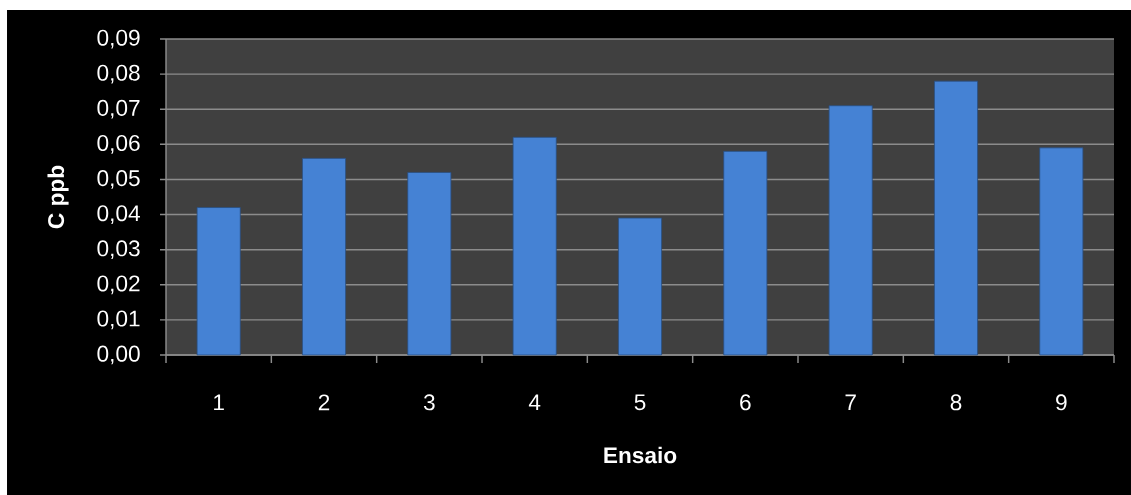 This screenshot has height=495, width=1131. Describe the element at coordinates (118, 214) in the screenshot. I see `y-tick-label: 0,04` at that location.